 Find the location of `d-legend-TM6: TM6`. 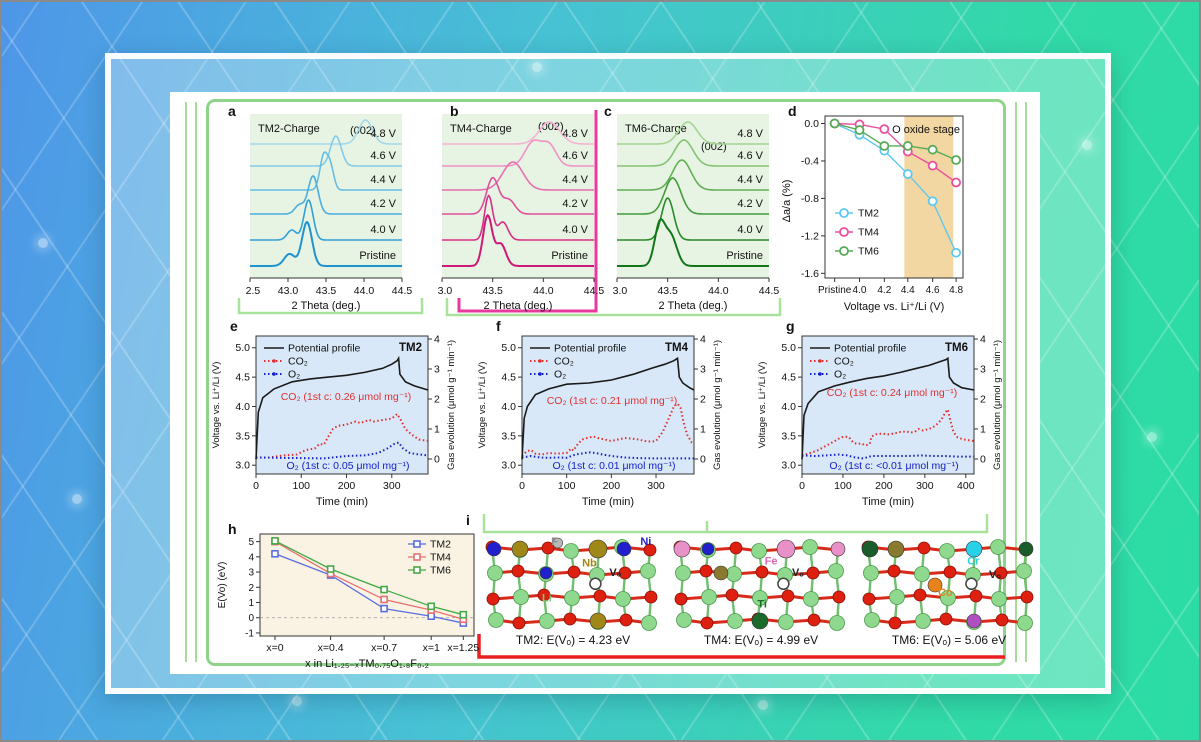

d-legend-TM6: TM6 is located at coordinates (868, 252).